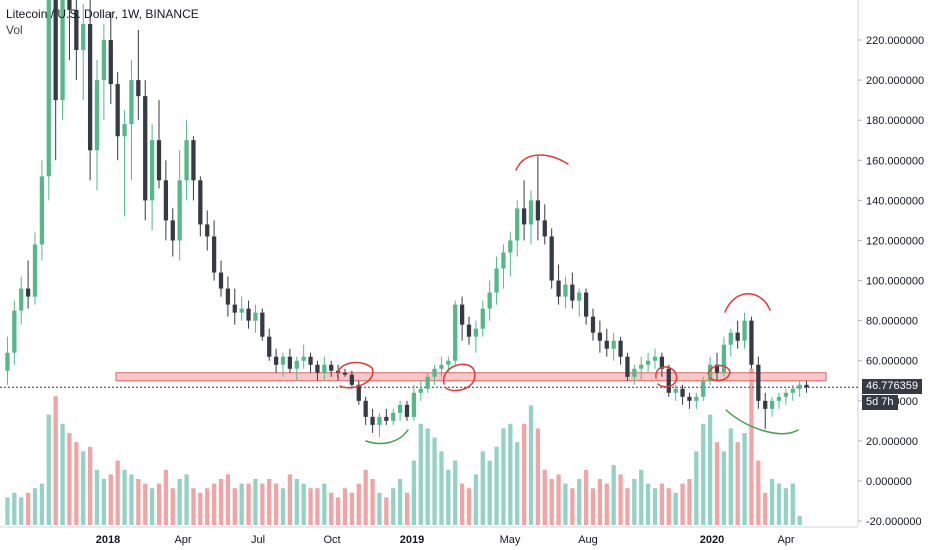  I want to click on x-tick-label: Jul, so click(258, 540).